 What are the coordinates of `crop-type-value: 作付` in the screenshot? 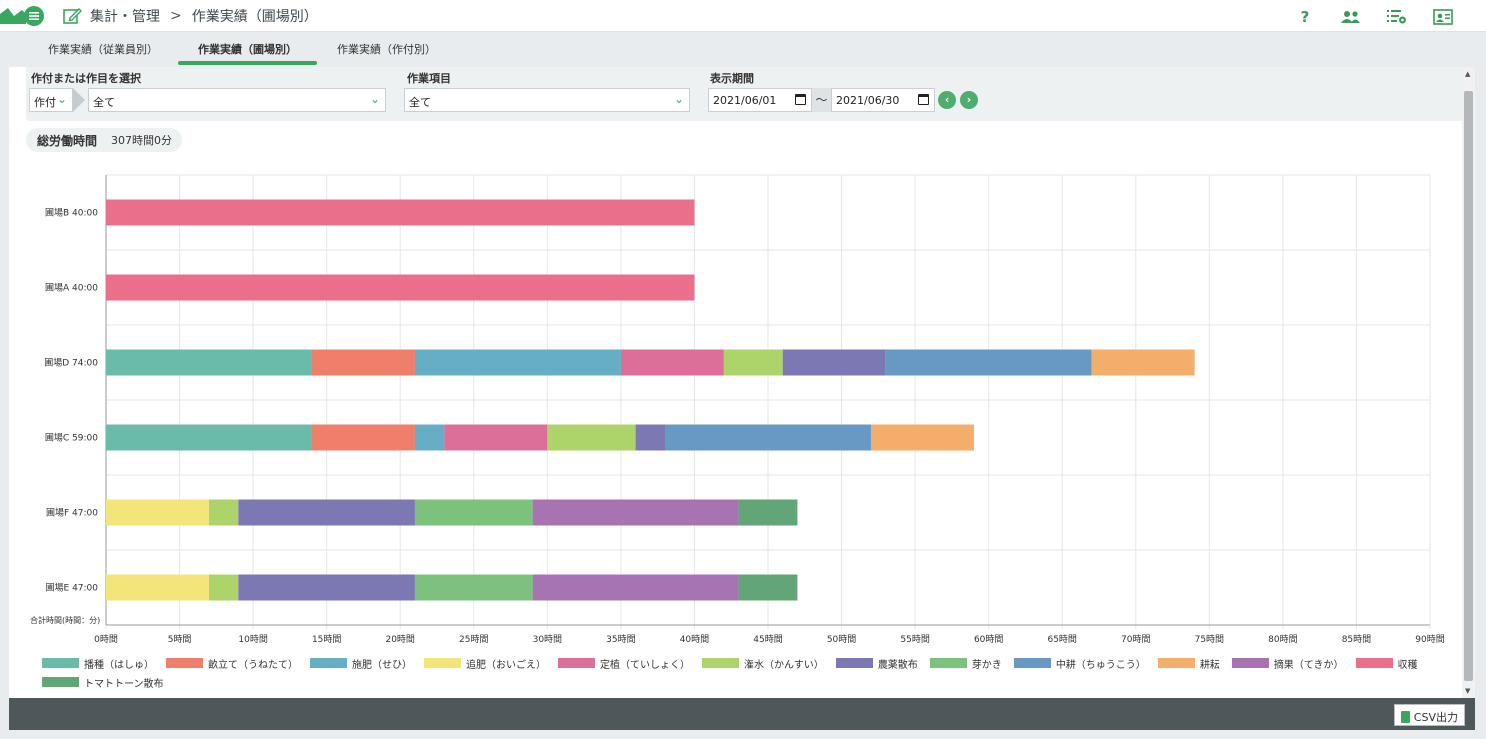 It's located at (45, 102).